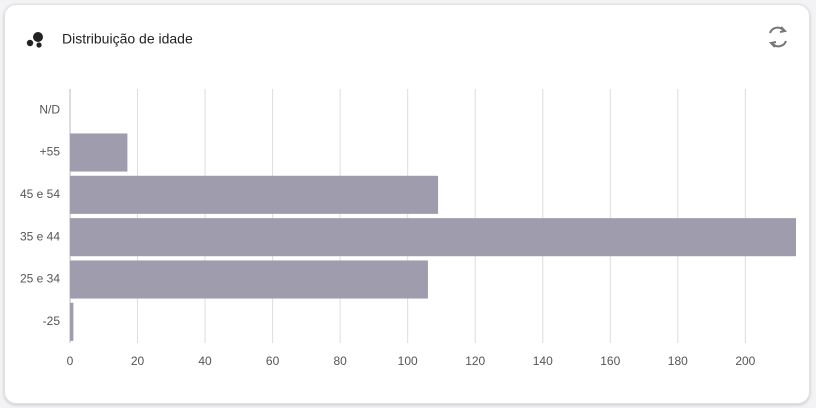 The height and width of the screenshot is (408, 816). What do you see at coordinates (778, 37) in the screenshot?
I see `refresh-button` at bounding box center [778, 37].